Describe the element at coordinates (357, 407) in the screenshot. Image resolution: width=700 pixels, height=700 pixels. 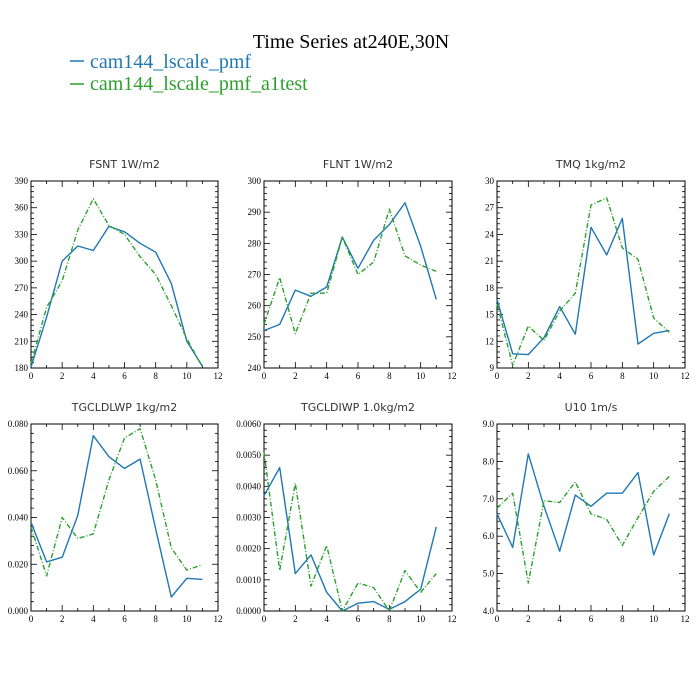
I see `panel-title: TGCLDIWP 1.0kg/m2` at that location.